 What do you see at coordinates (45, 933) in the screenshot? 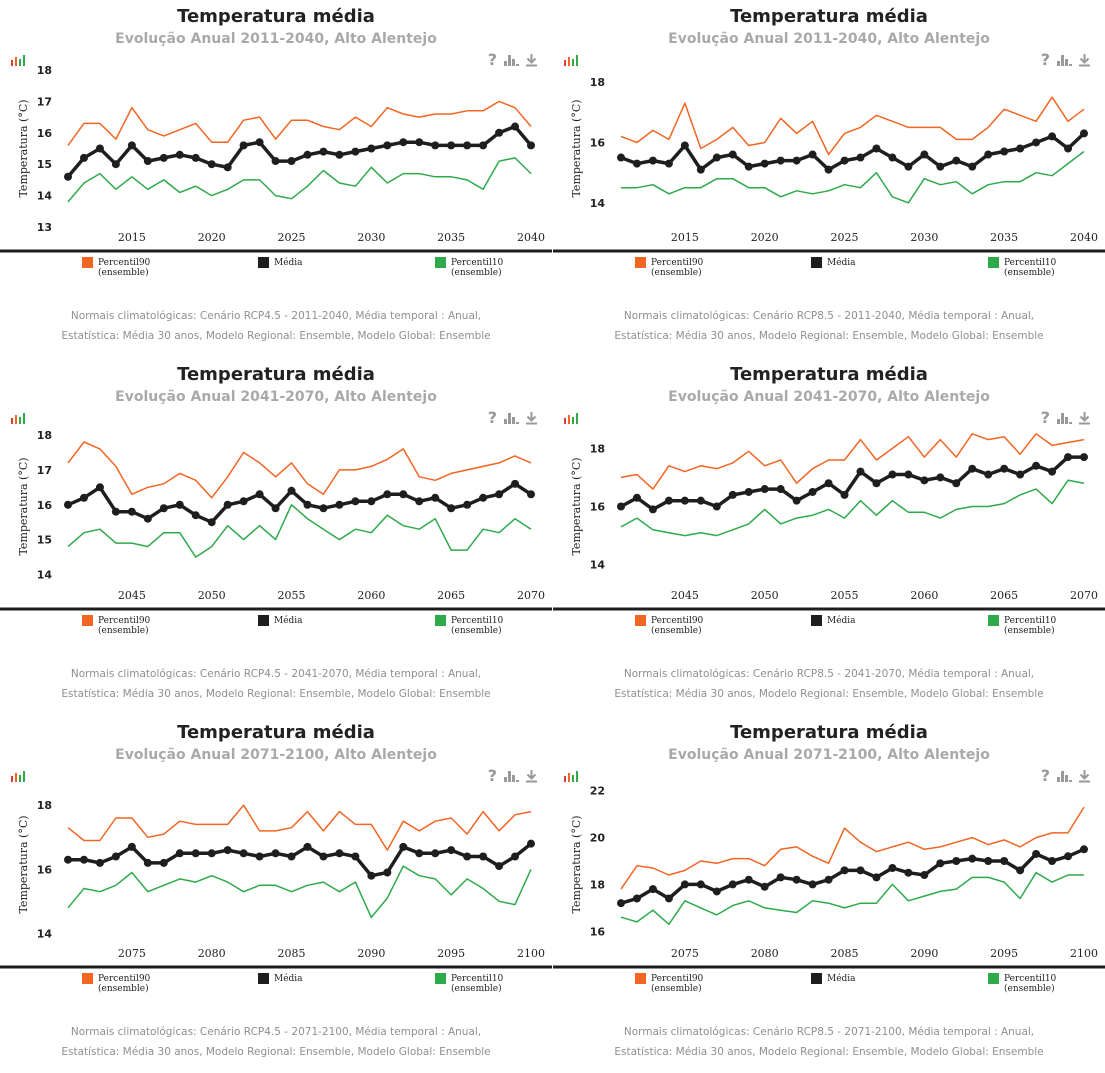
I see `y-tick-label: 14` at bounding box center [45, 933].